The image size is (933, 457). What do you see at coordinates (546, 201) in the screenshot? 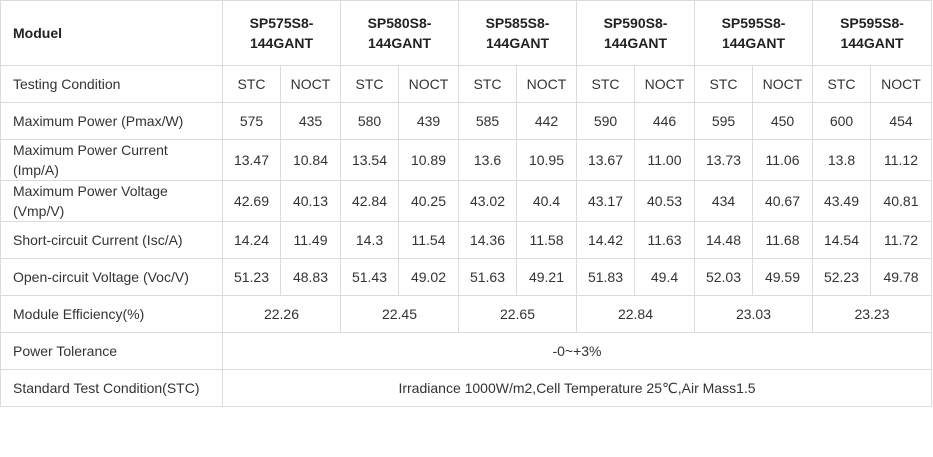
I see `cell-value: 40.4` at bounding box center [546, 201].